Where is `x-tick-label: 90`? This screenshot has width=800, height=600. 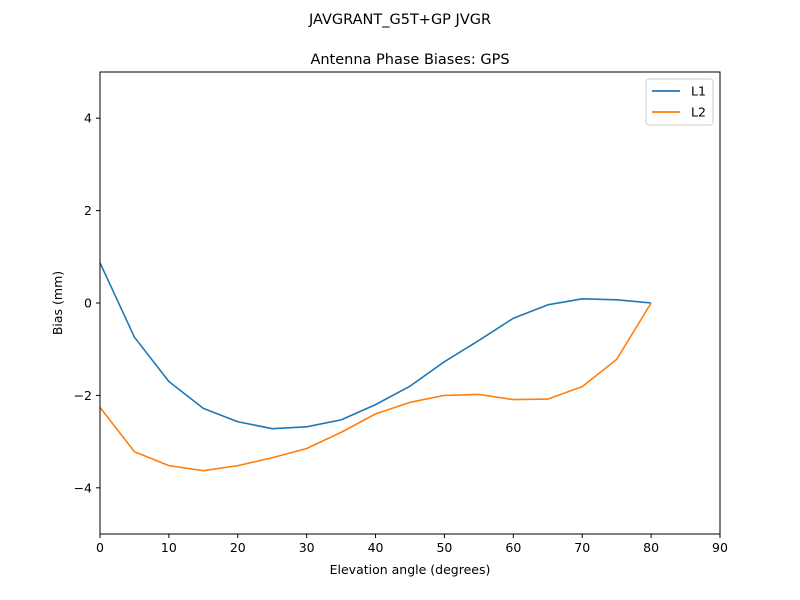 x-tick-label: 90 is located at coordinates (720, 547).